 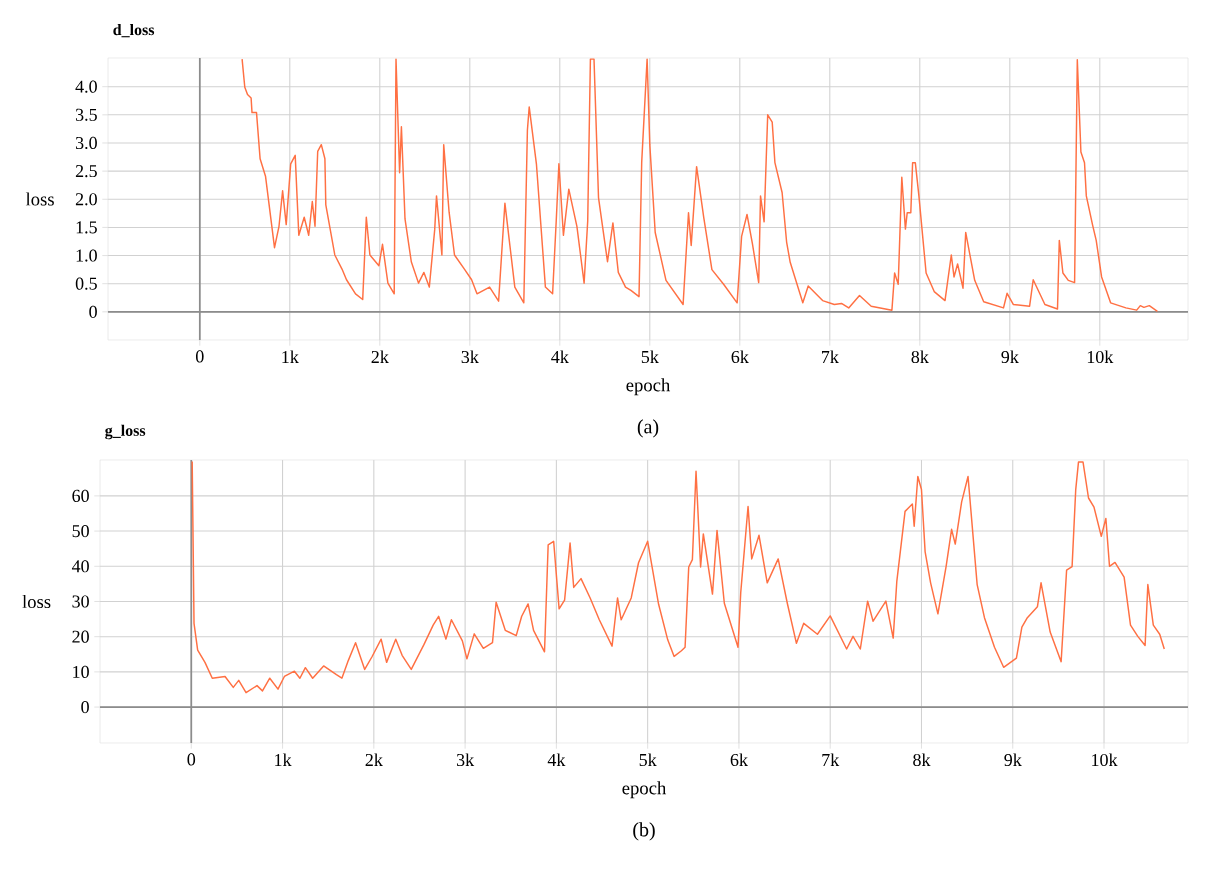 I want to click on text: (b), so click(x=644, y=831).